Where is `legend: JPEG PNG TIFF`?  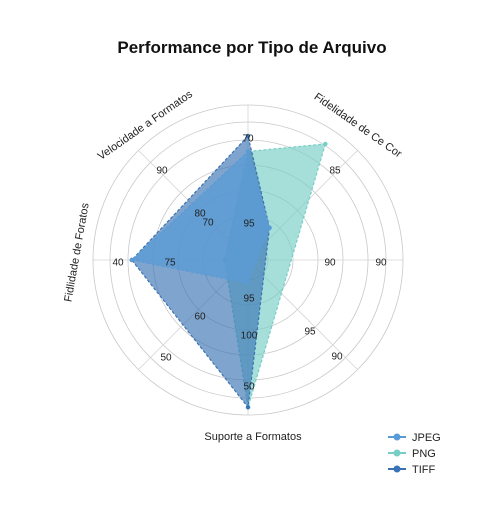
legend: JPEG PNG TIFF is located at coordinates (414, 454).